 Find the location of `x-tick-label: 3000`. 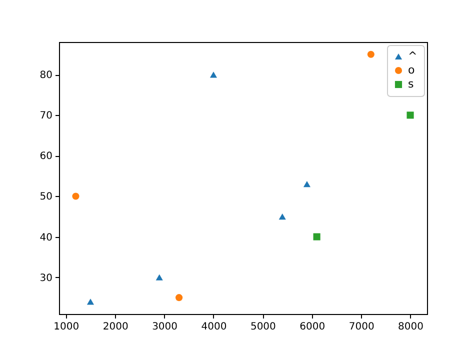

x-tick-label: 3000 is located at coordinates (165, 327).